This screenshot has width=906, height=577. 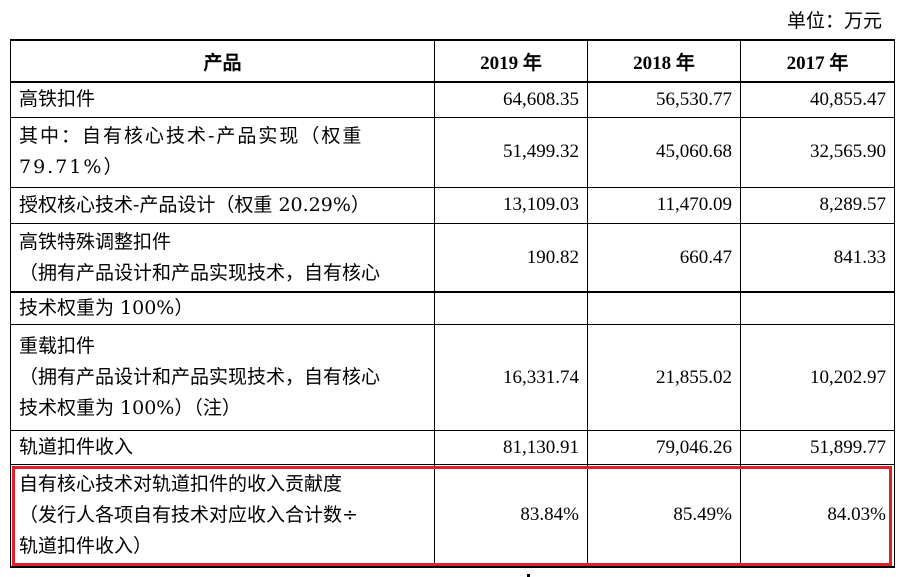 What do you see at coordinates (664, 152) in the screenshot?
I see `value-2018: 45,060.68` at bounding box center [664, 152].